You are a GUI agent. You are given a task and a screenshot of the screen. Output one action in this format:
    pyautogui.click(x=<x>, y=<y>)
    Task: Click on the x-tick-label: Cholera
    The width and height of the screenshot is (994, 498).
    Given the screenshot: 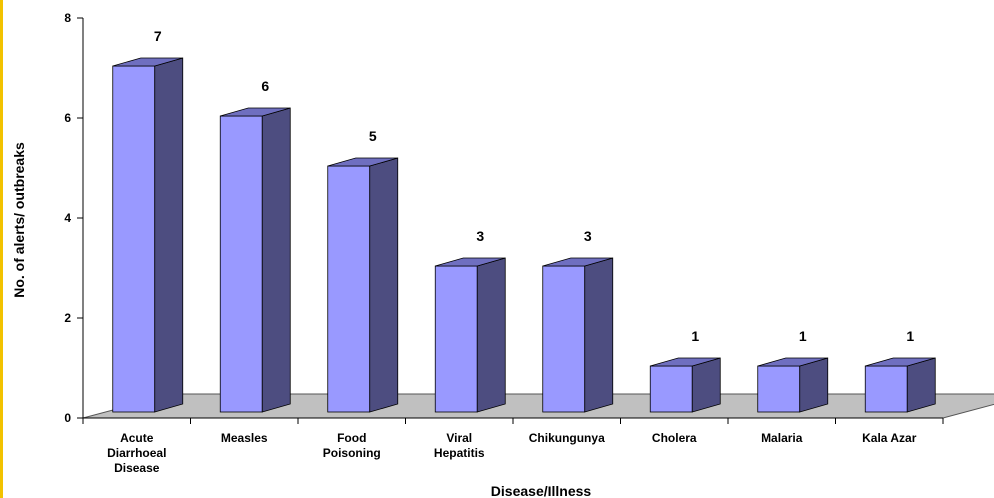 What is the action you would take?
    pyautogui.click(x=674, y=438)
    